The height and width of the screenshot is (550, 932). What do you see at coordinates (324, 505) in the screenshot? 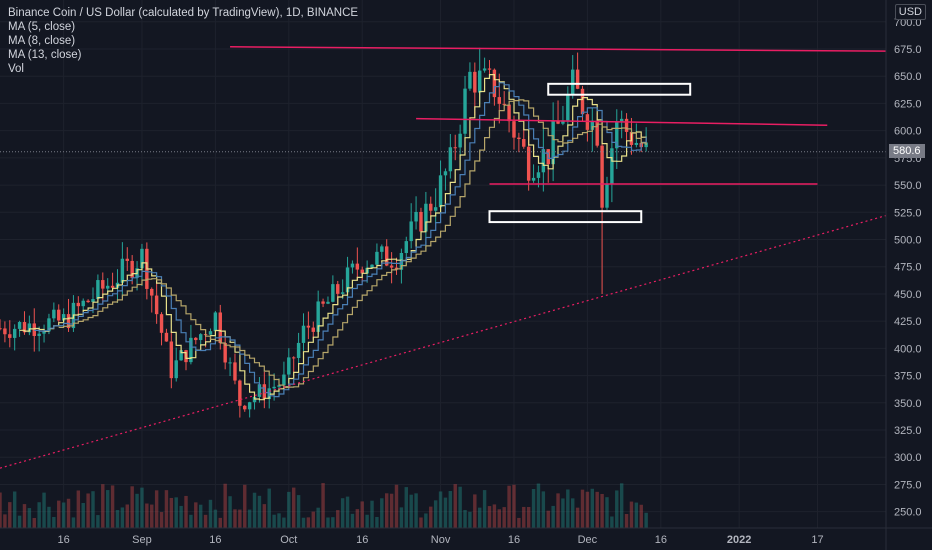
I see `volume-bars` at bounding box center [324, 505].